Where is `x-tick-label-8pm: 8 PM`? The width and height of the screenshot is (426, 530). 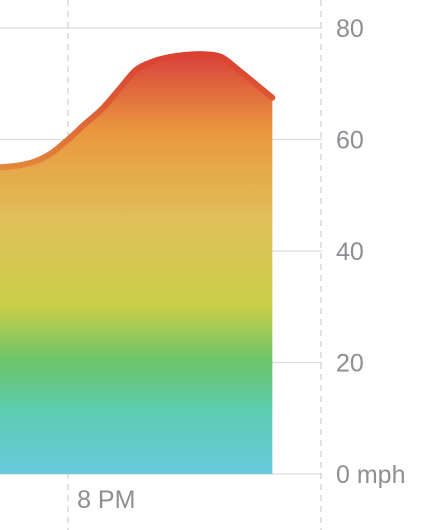 x-tick-label-8pm: 8 PM is located at coordinates (106, 500).